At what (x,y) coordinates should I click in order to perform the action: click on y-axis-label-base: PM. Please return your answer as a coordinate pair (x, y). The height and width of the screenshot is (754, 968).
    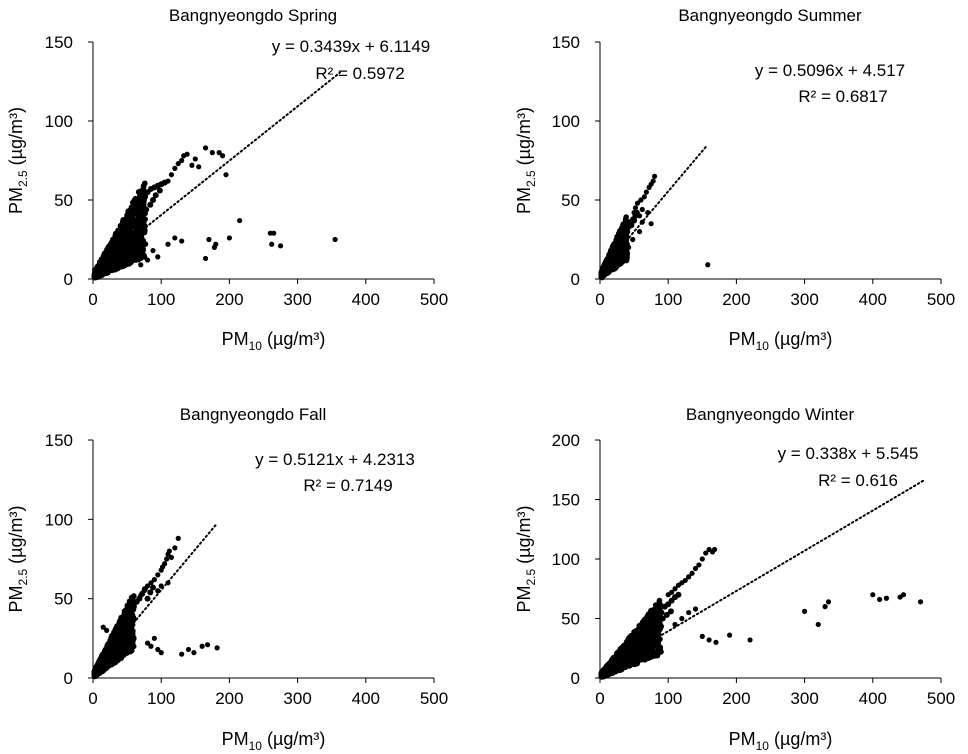
    Looking at the image, I should click on (16, 599).